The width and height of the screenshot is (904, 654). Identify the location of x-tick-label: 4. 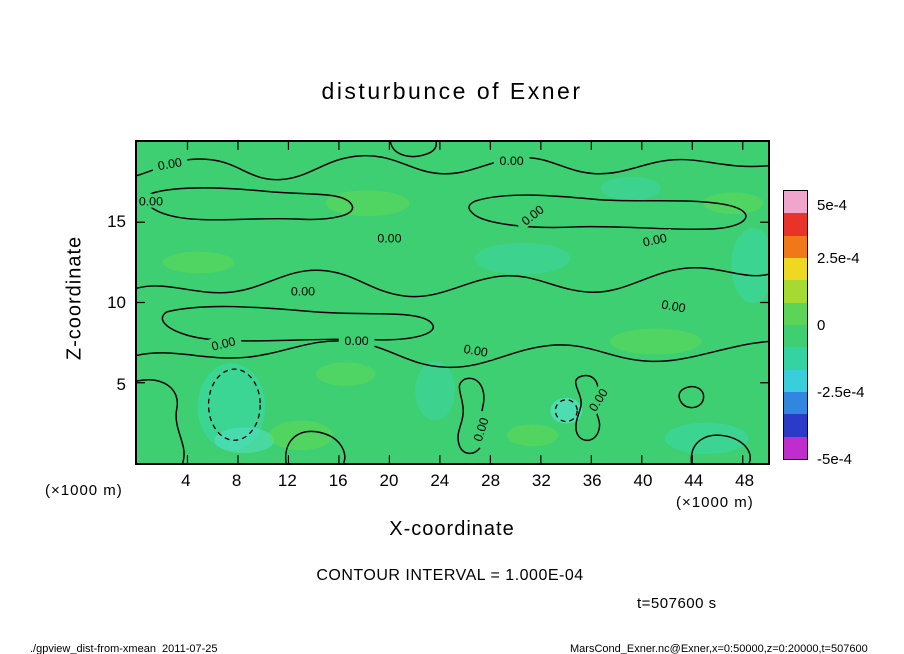
(186, 480).